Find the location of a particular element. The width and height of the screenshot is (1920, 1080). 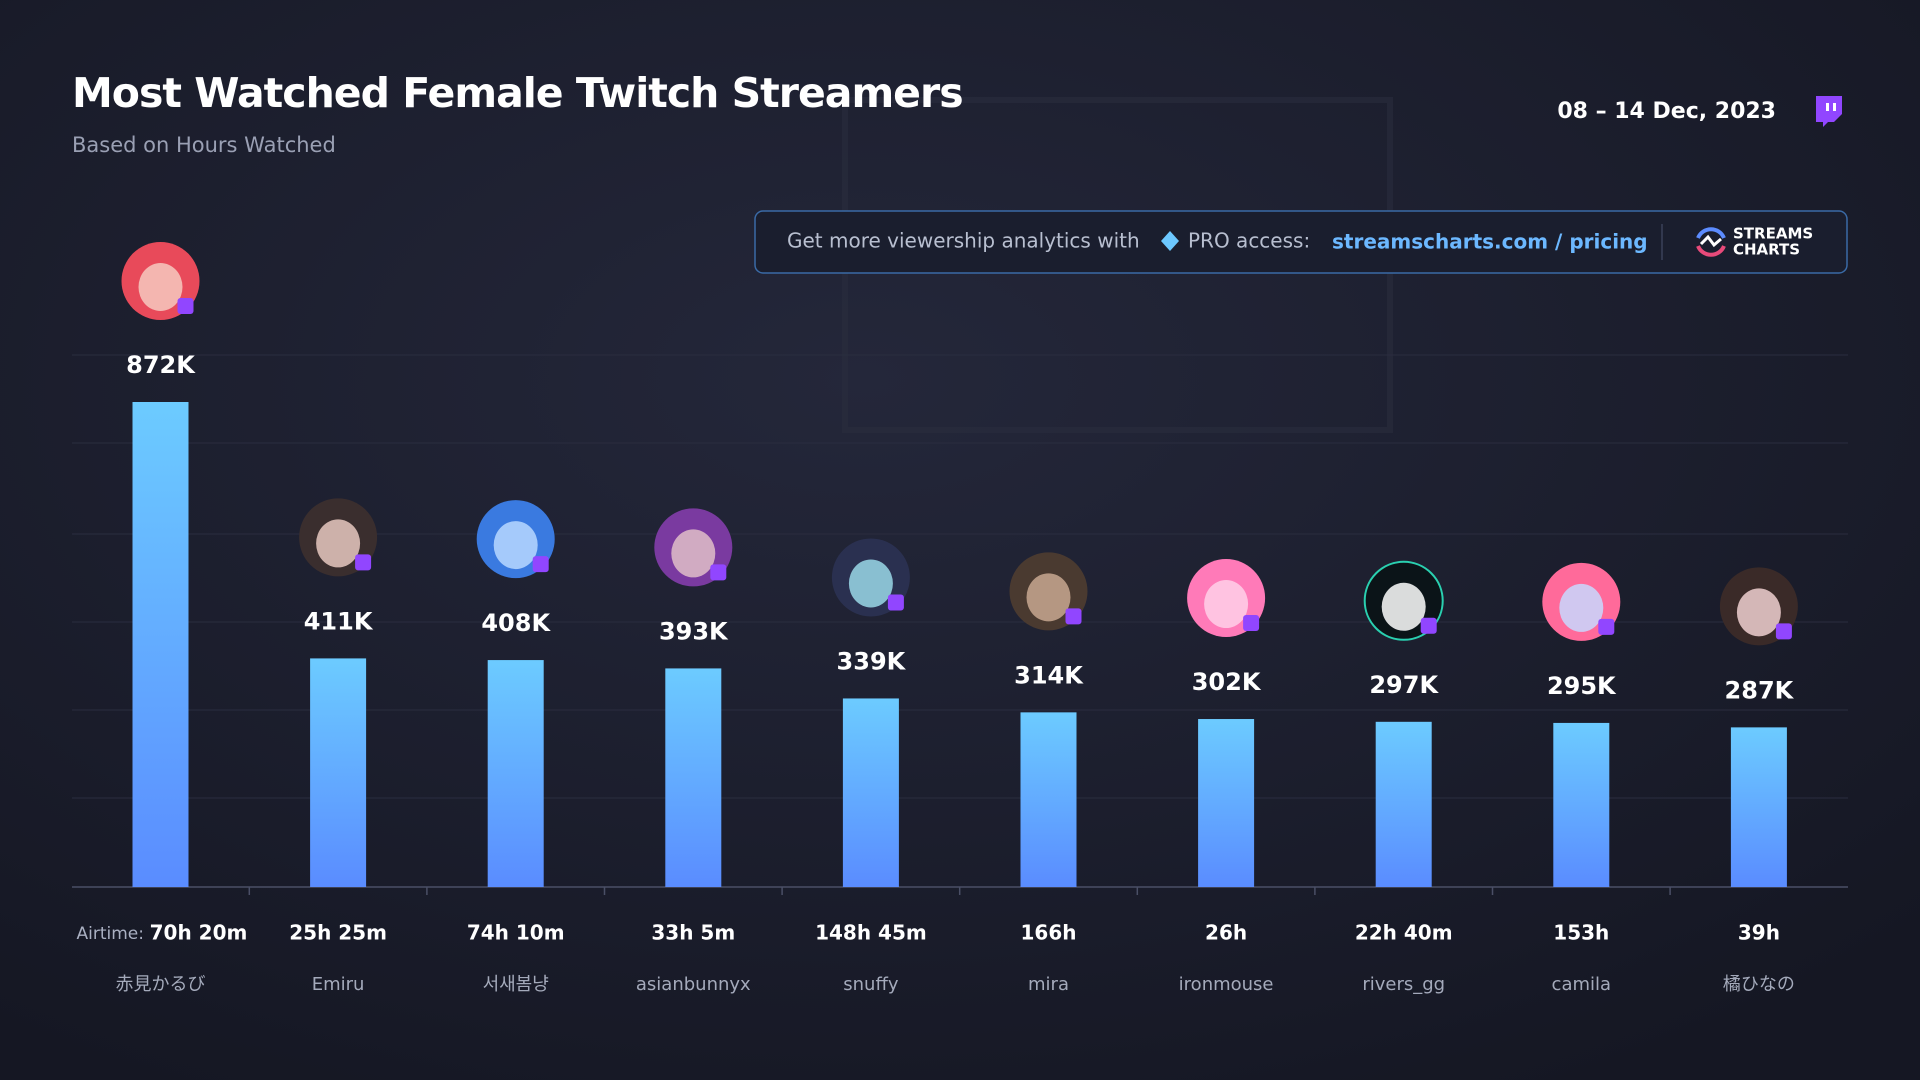

streamscharts-logo is located at coordinates (1711, 242).